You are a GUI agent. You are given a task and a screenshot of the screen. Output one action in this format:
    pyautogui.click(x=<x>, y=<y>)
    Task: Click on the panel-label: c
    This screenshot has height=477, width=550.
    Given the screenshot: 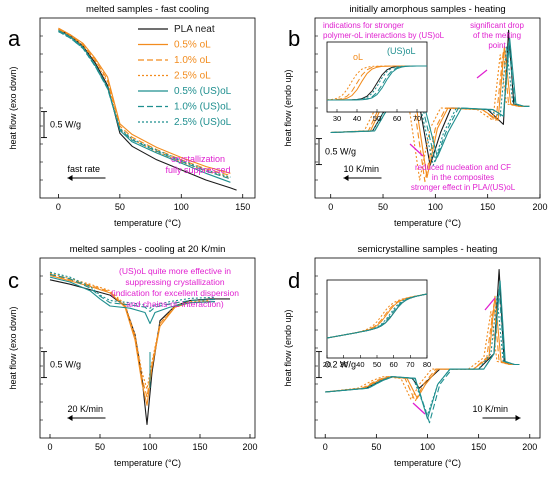 What is the action you would take?
    pyautogui.click(x=13, y=280)
    